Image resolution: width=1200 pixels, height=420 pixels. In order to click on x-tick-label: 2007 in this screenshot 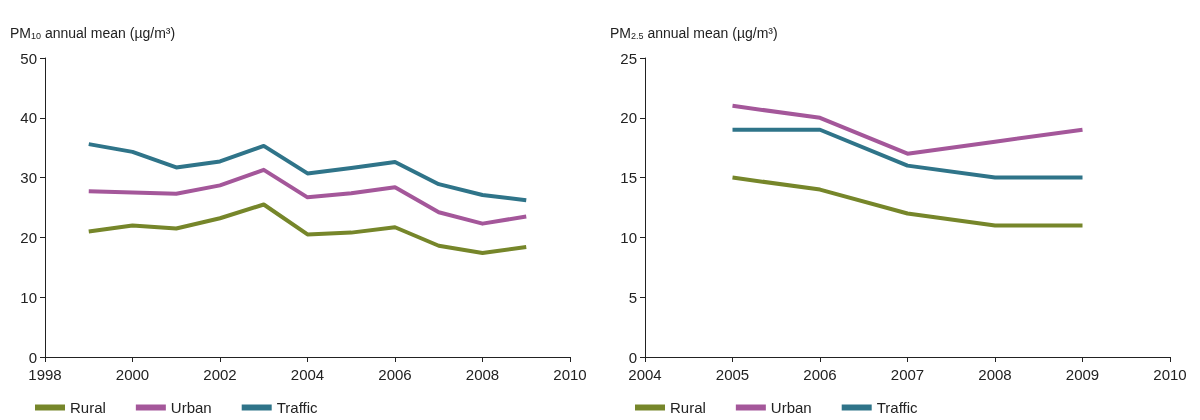, I will do `click(907, 374)`.